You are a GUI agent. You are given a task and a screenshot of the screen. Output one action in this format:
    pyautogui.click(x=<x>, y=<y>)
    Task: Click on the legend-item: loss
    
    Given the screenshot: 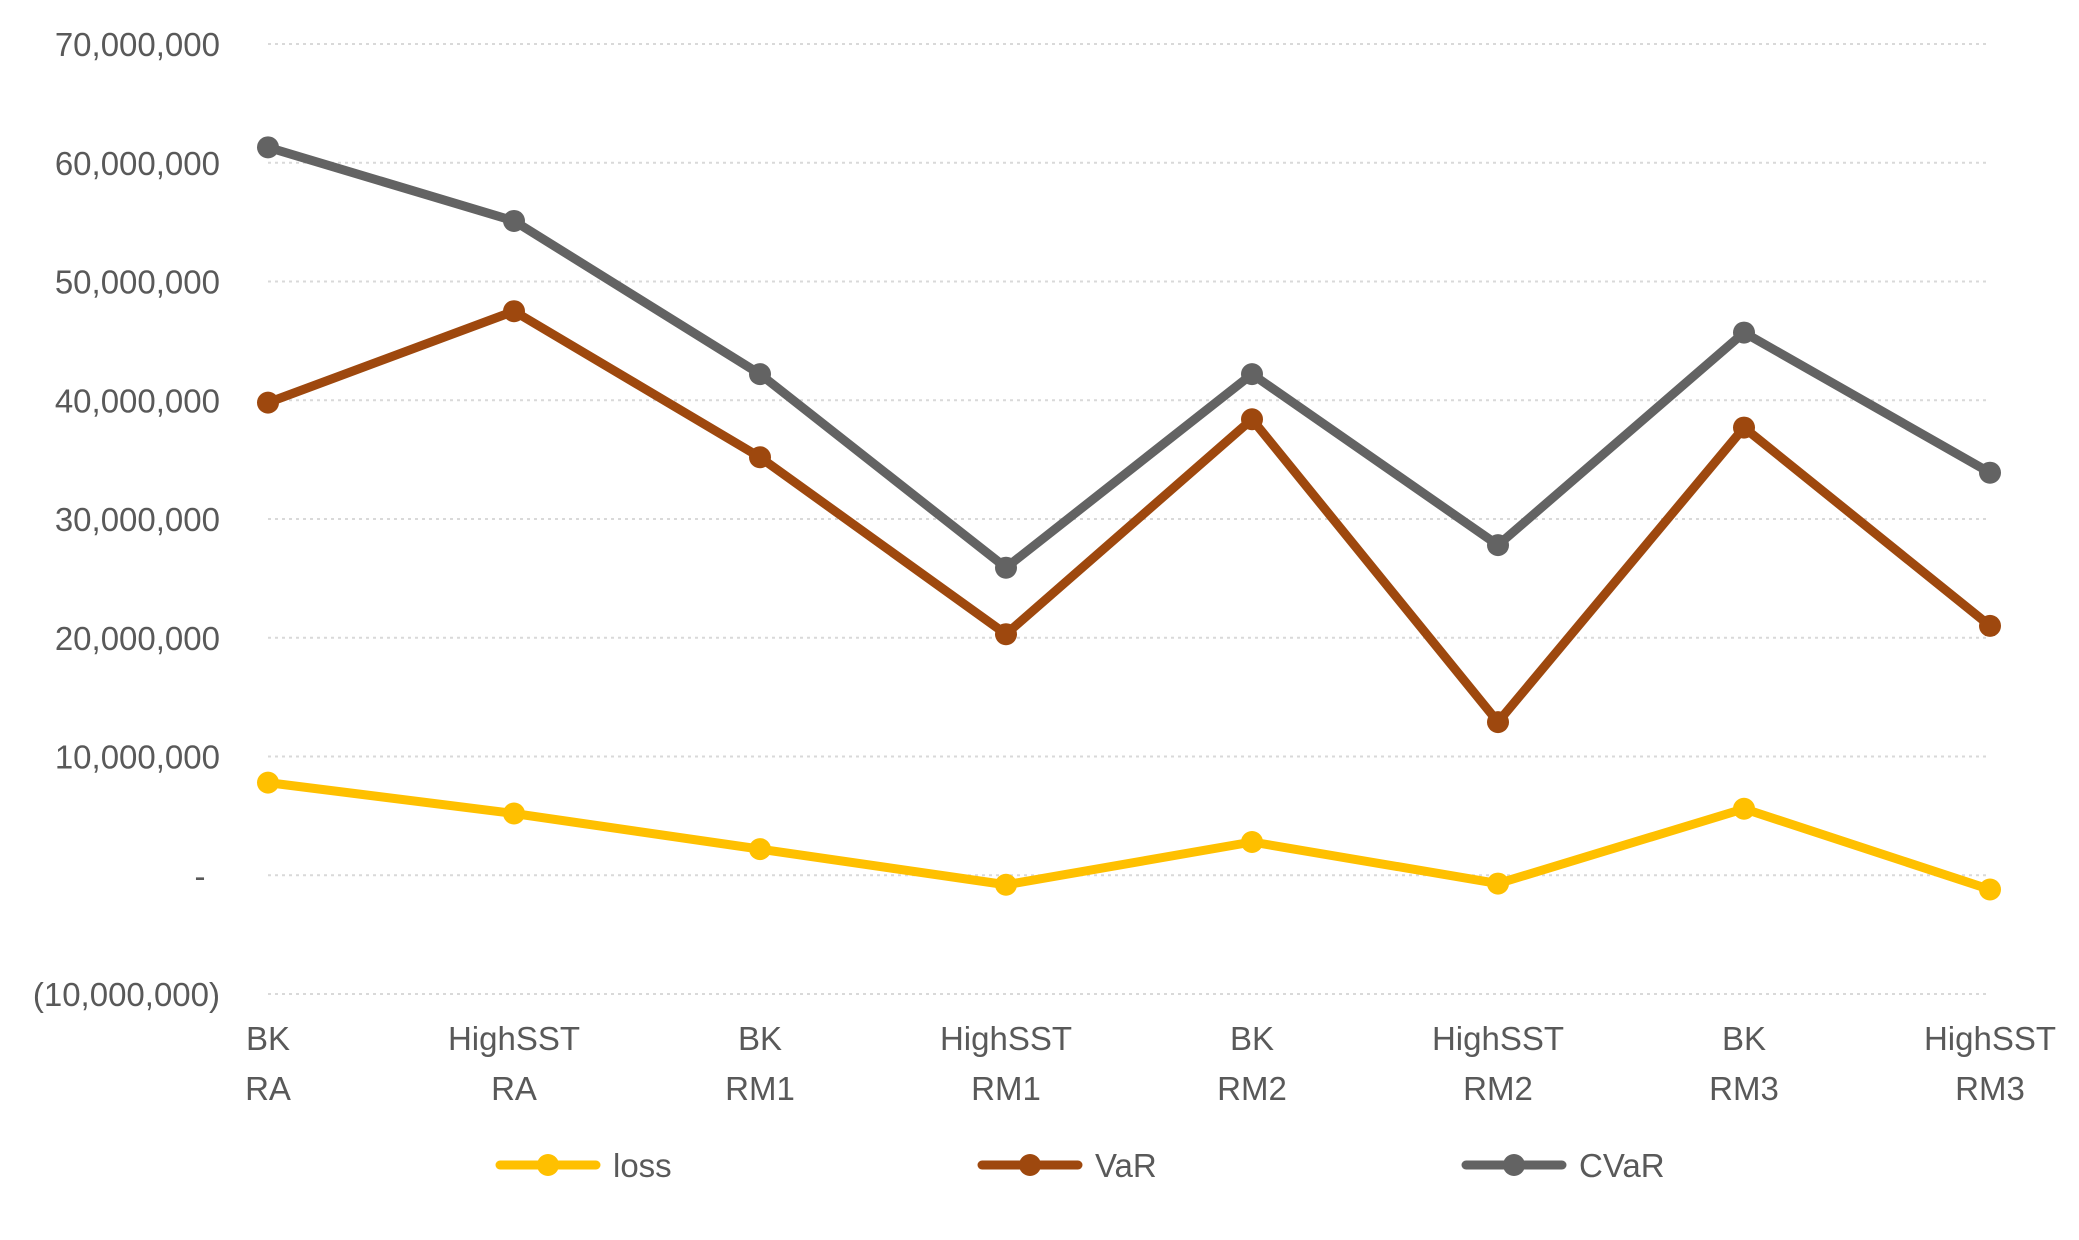 What is the action you would take?
    pyautogui.click(x=583, y=1165)
    